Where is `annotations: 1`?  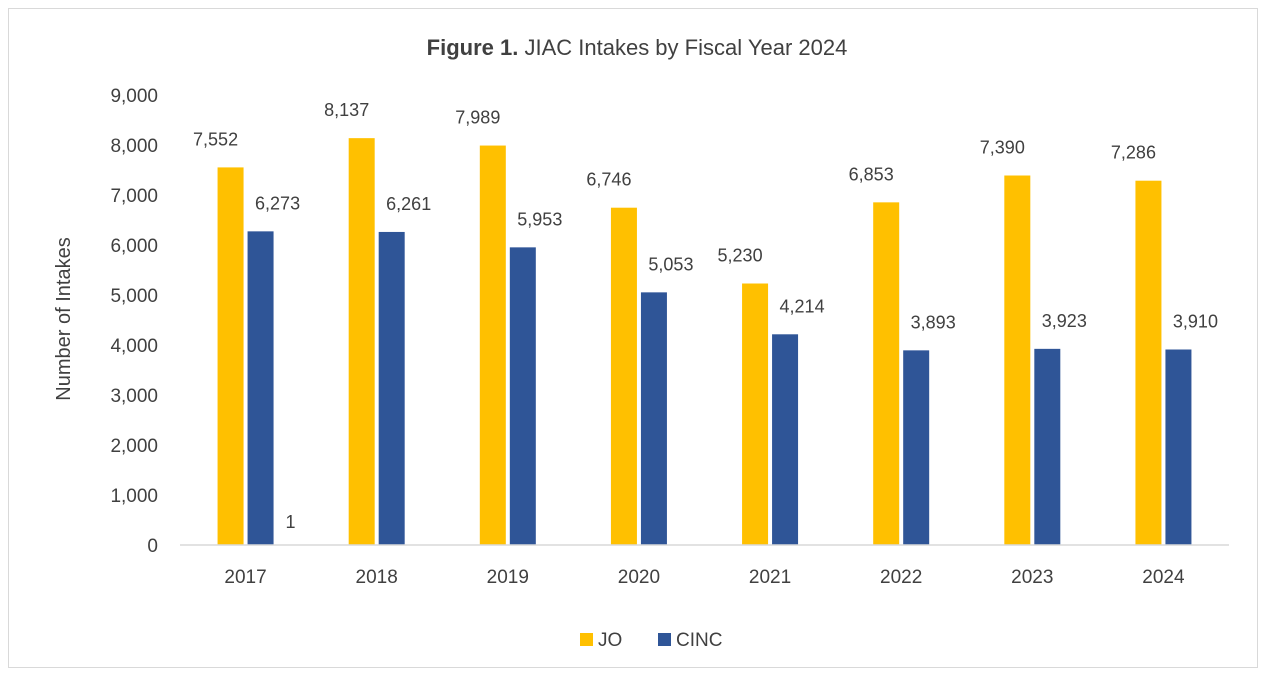 annotations: 1 is located at coordinates (291, 522).